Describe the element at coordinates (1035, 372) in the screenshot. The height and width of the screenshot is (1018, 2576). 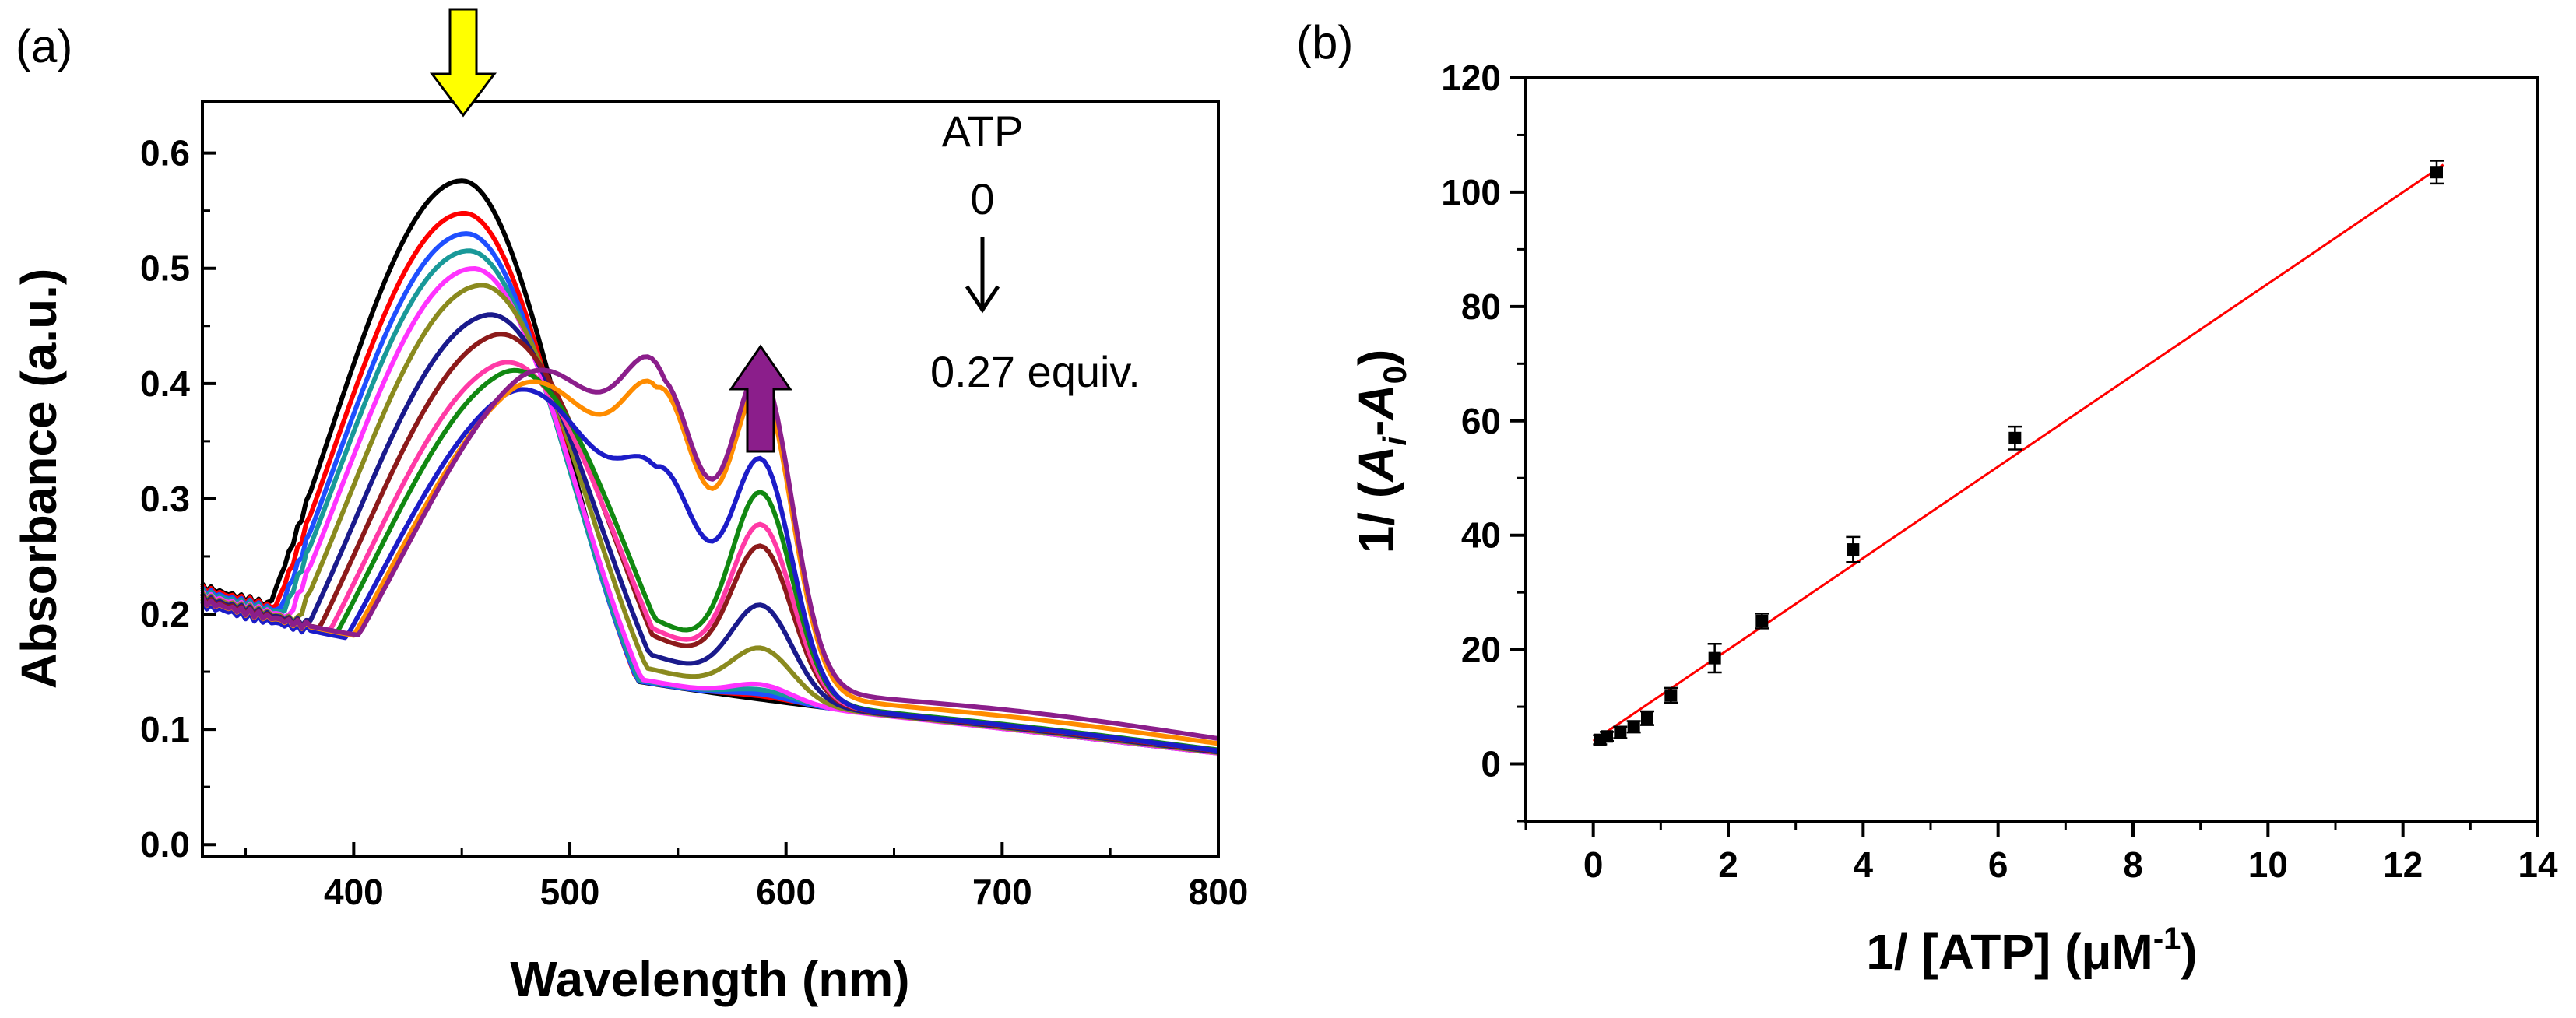
I see `annotation-end: 0.27 equiv.` at that location.